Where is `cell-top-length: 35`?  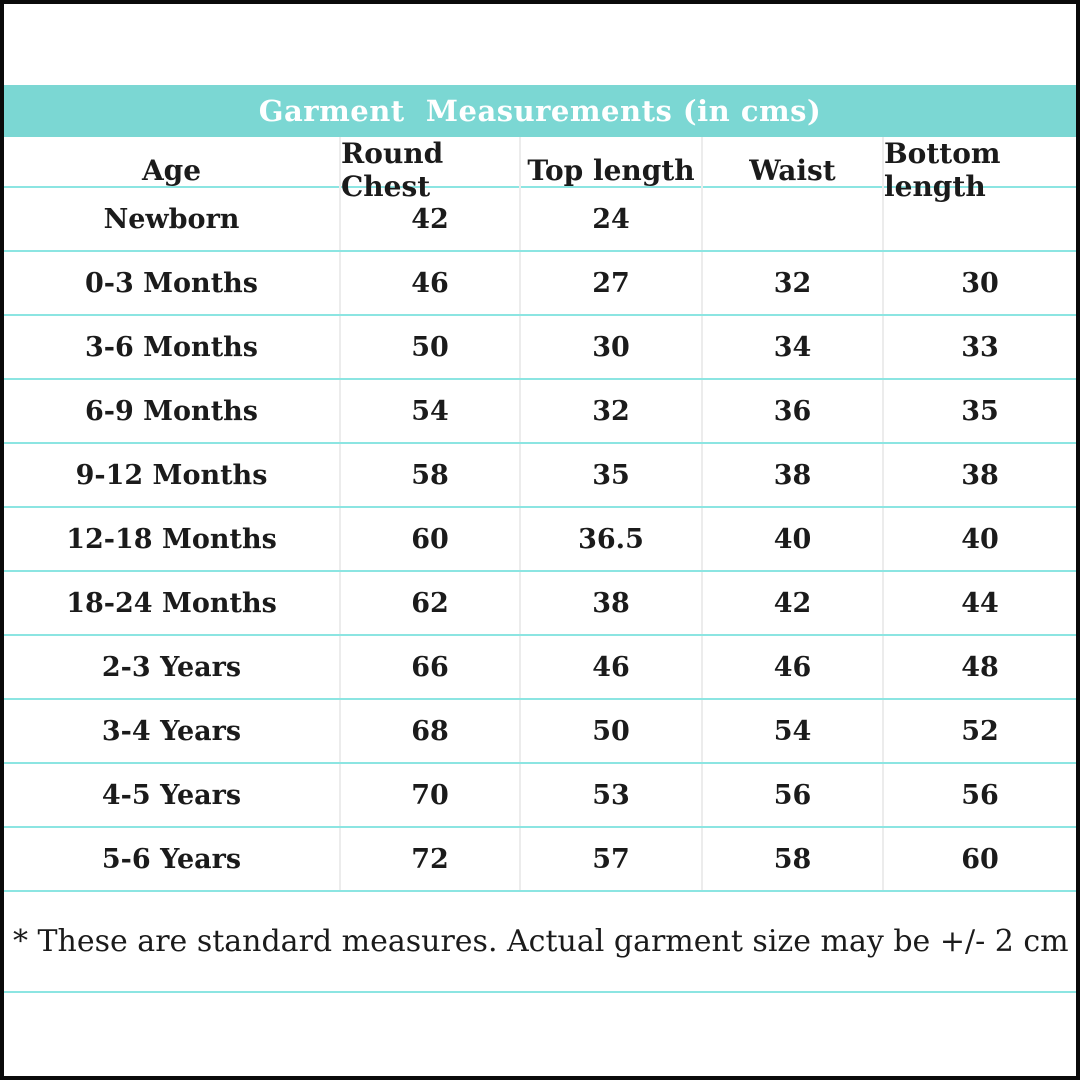 cell-top-length: 35 is located at coordinates (610, 475).